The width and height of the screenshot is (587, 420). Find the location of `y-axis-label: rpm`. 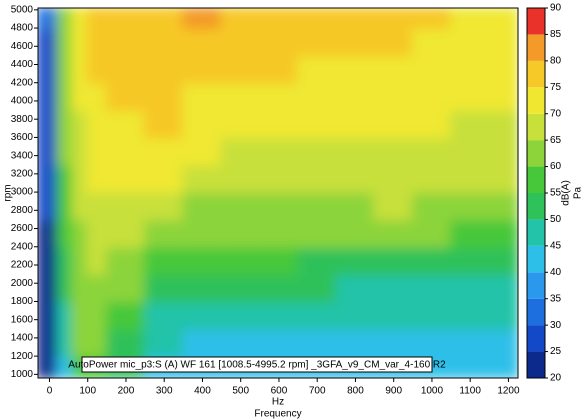

y-axis-label: rpm is located at coordinates (8, 192).